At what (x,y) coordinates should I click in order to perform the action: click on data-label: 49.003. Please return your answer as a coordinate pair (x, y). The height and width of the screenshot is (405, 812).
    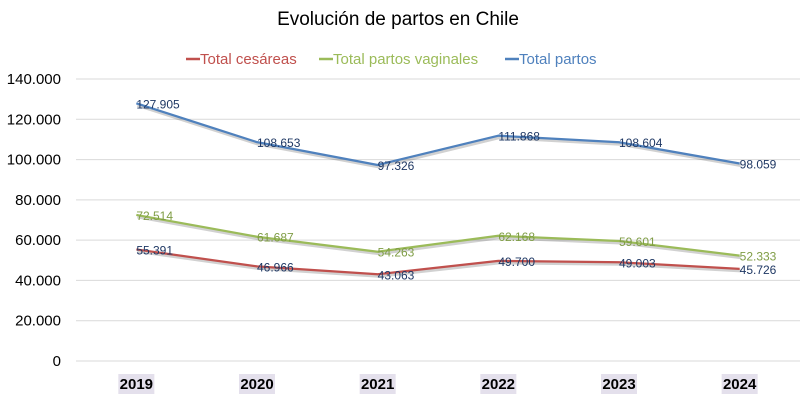
    Looking at the image, I should click on (637, 263).